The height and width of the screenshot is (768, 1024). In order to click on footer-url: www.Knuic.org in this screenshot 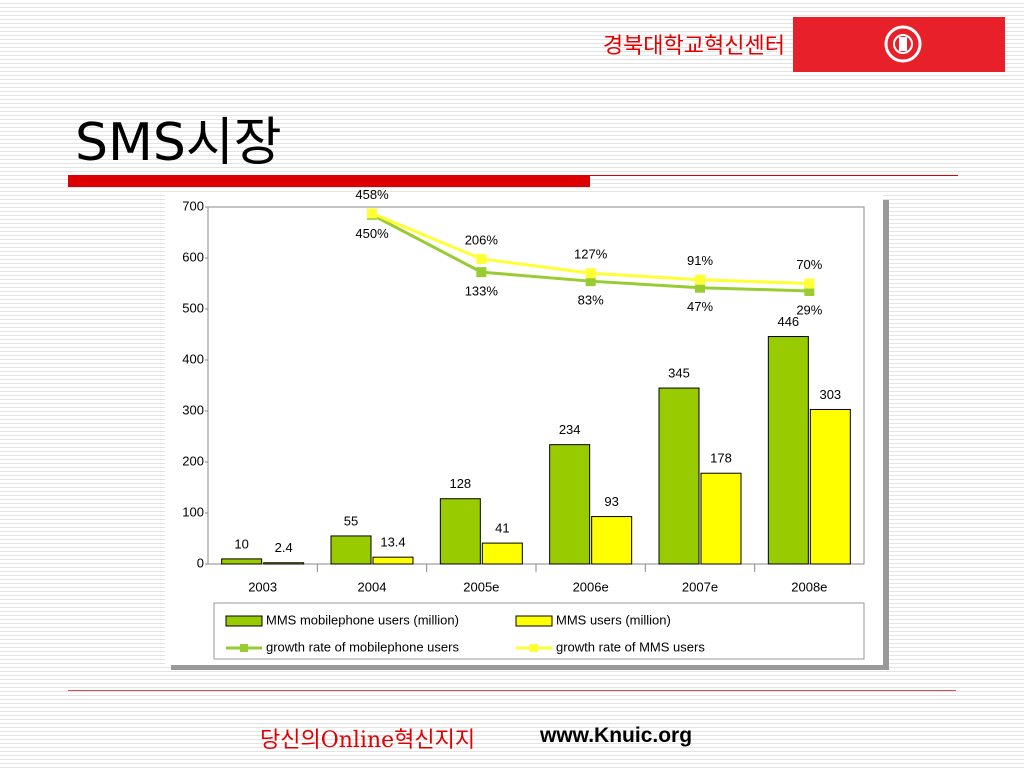, I will do `click(616, 735)`.